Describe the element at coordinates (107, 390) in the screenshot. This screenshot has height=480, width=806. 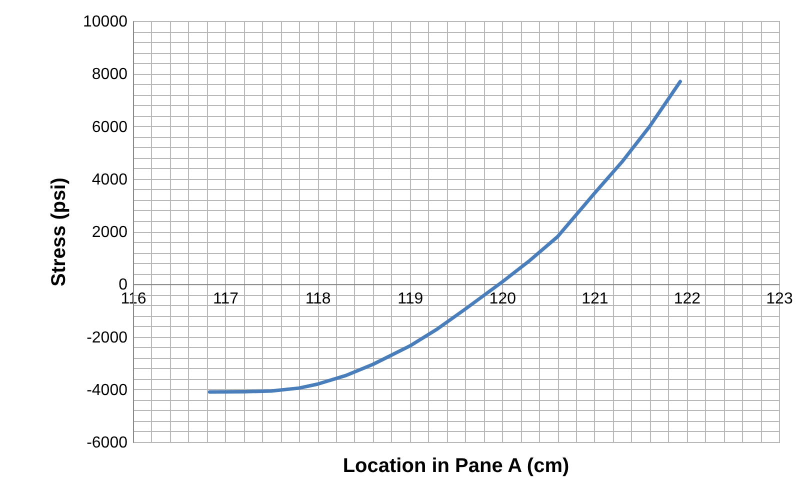
I see `y-tick-label: -4000` at that location.